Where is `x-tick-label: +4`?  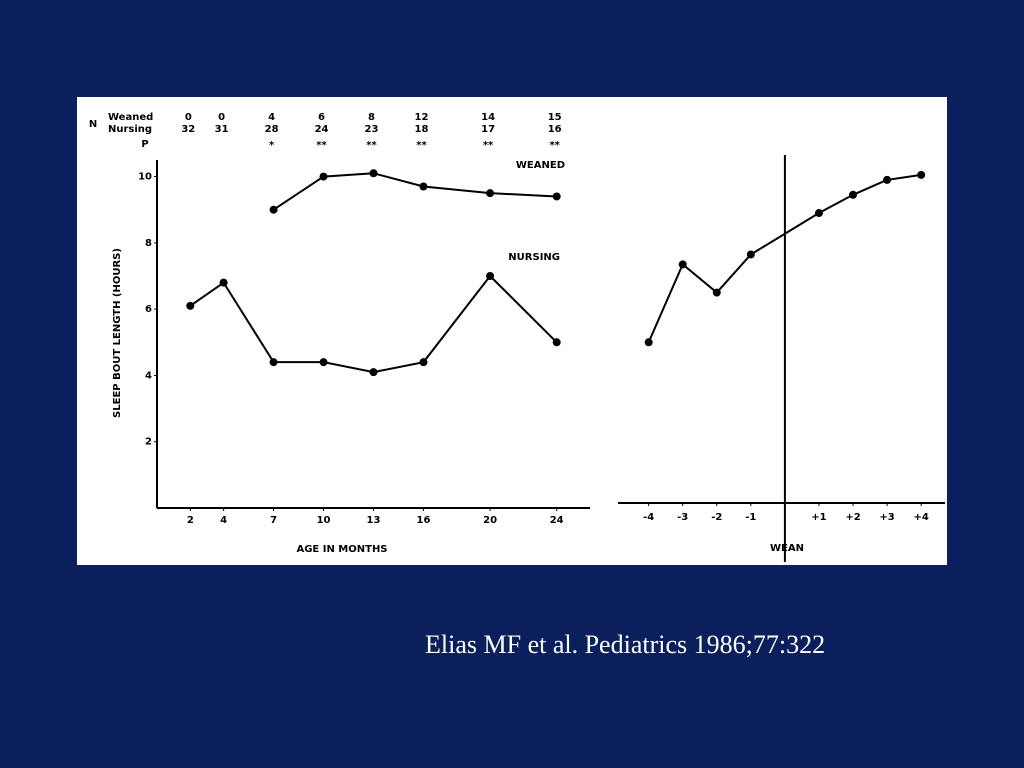 x-tick-label: +4 is located at coordinates (920, 517).